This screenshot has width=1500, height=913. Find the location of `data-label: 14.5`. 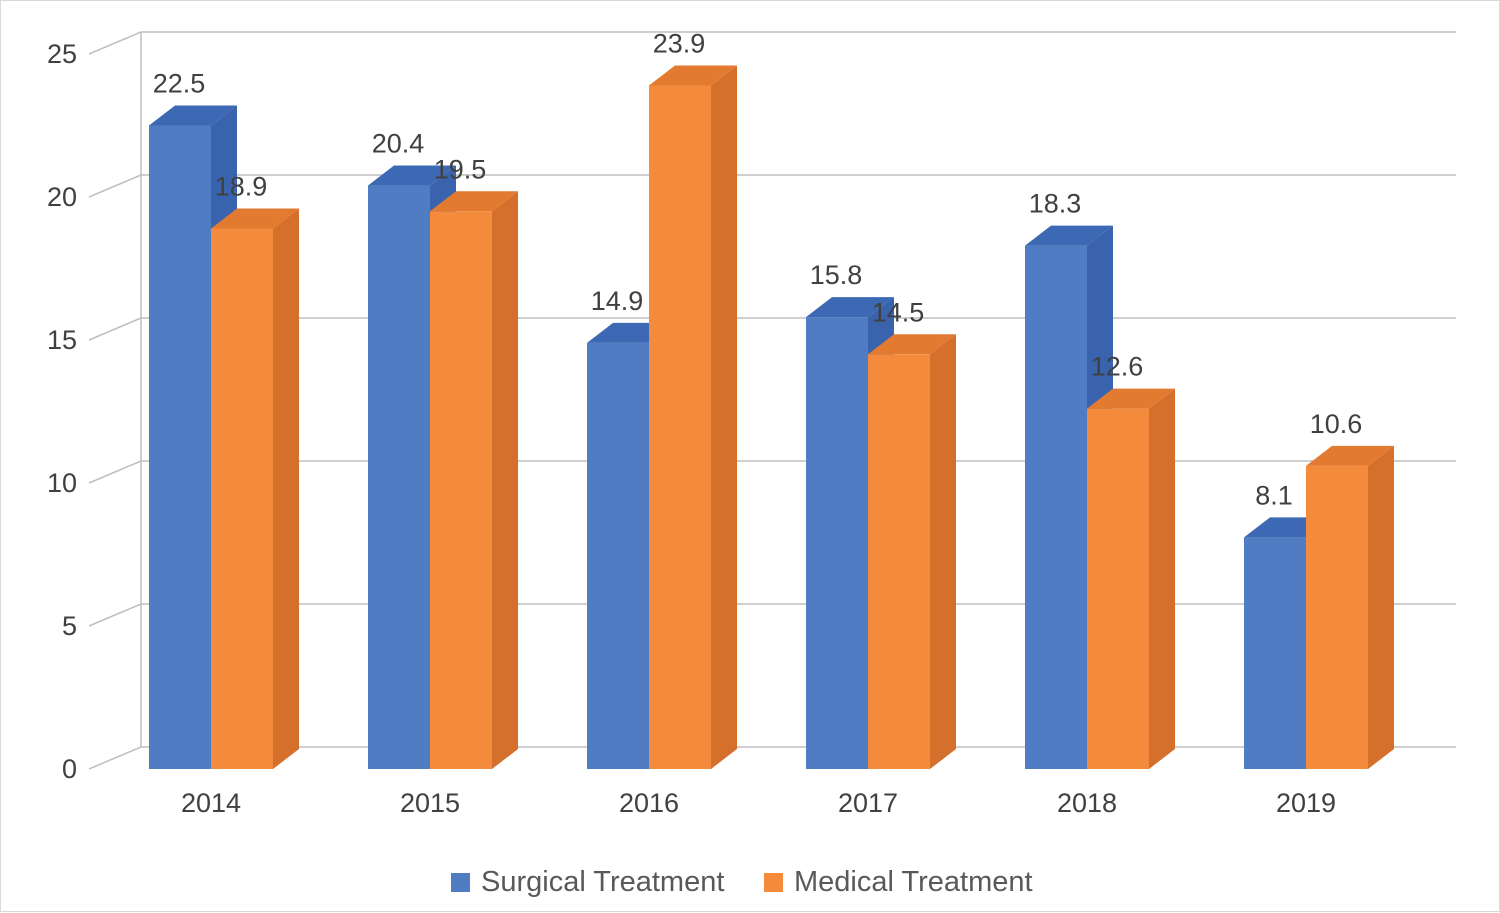

data-label: 14.5 is located at coordinates (898, 312).